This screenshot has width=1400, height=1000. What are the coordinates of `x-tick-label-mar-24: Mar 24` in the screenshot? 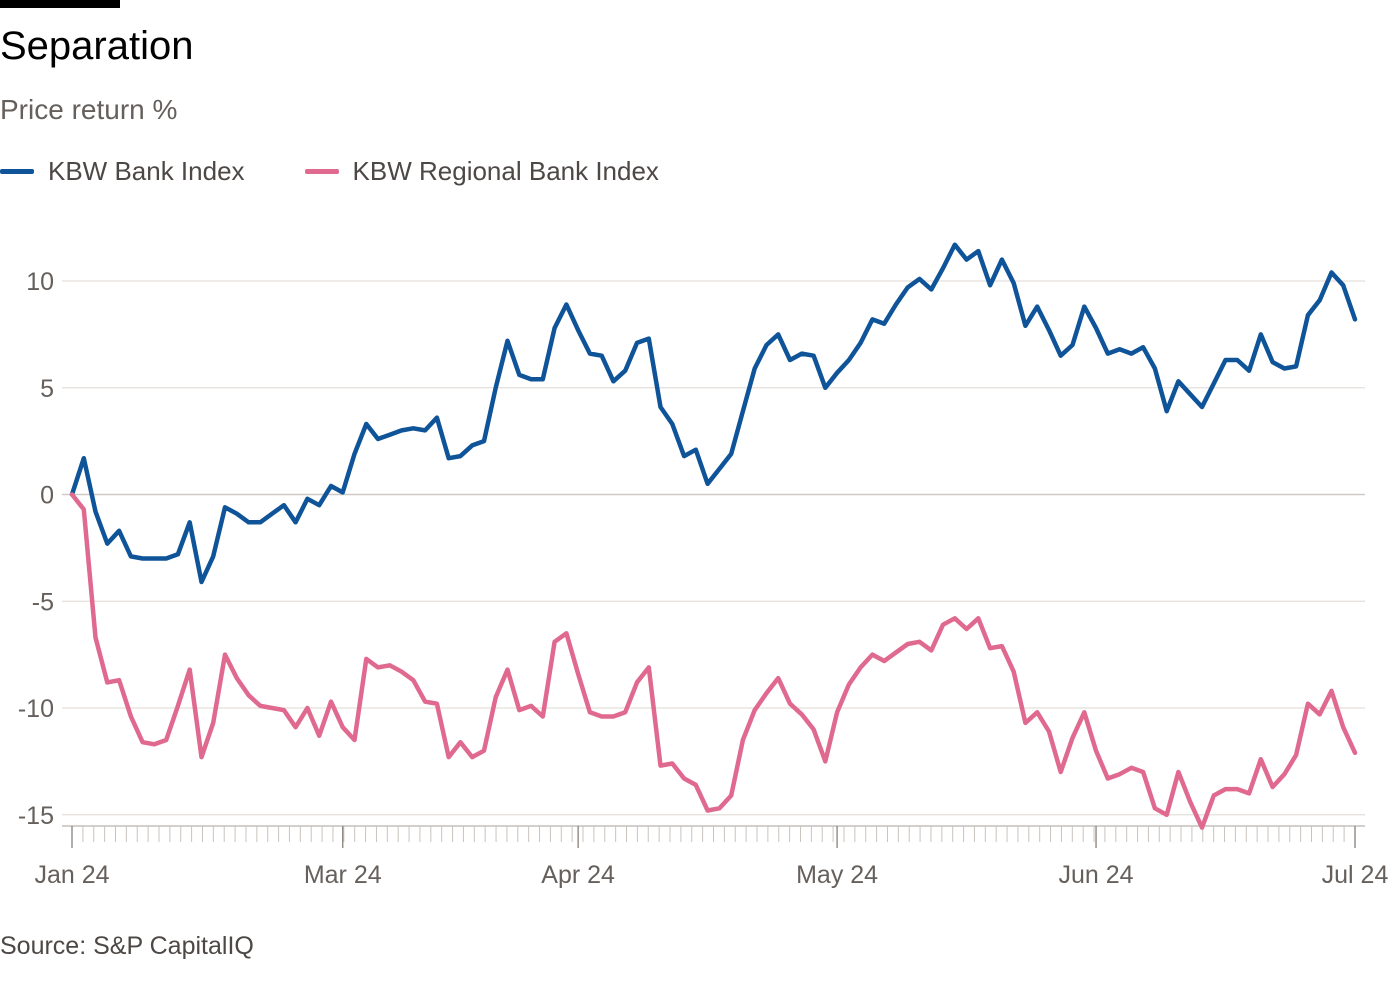 It's located at (343, 875).